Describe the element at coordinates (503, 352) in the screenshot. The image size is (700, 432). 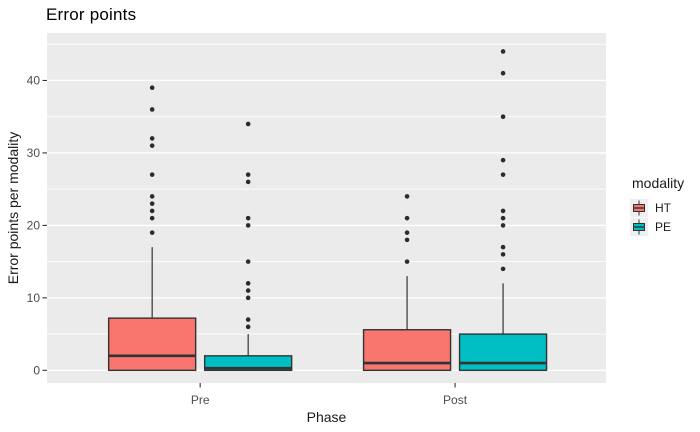
I see `boxplot-box-pe-post` at that location.